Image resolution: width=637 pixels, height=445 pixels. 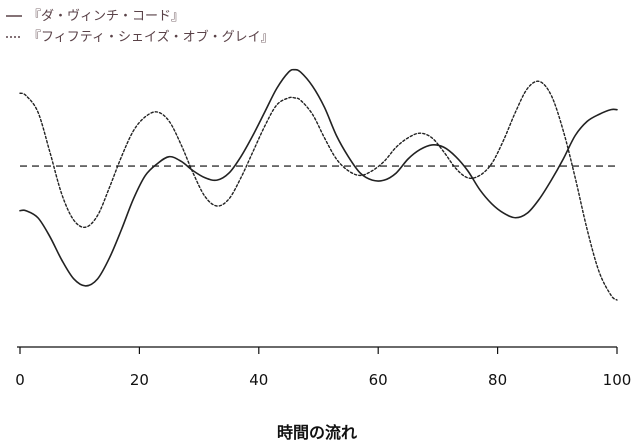 What do you see at coordinates (323, 368) in the screenshot?
I see `x-axis-ticks: 0 20 40 60 80 100` at bounding box center [323, 368].